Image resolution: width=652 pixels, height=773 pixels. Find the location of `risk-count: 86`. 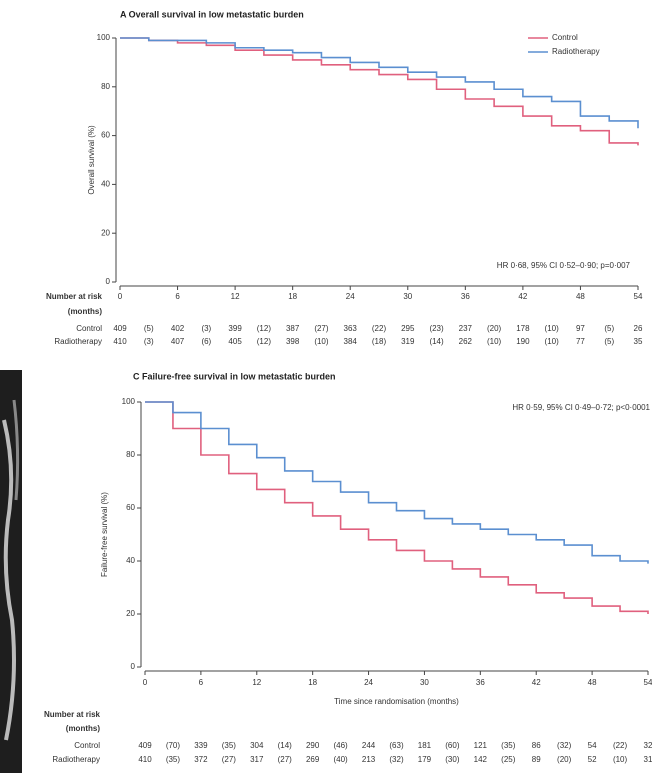

risk-count: 86 is located at coordinates (536, 745).